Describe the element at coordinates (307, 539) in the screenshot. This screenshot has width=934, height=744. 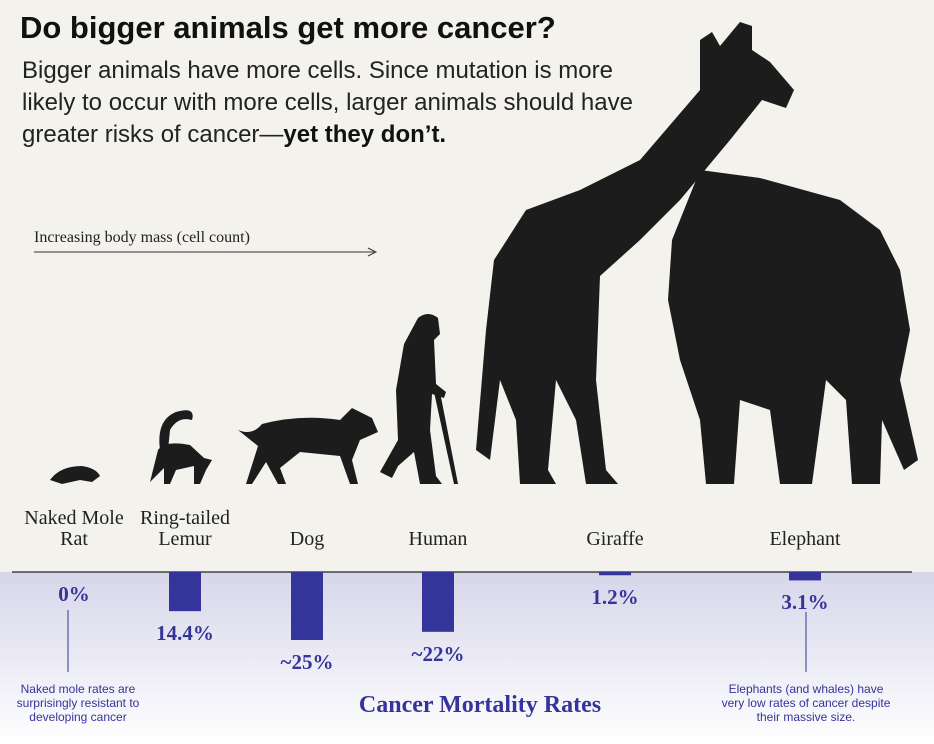
I see `category-label: Dog` at that location.